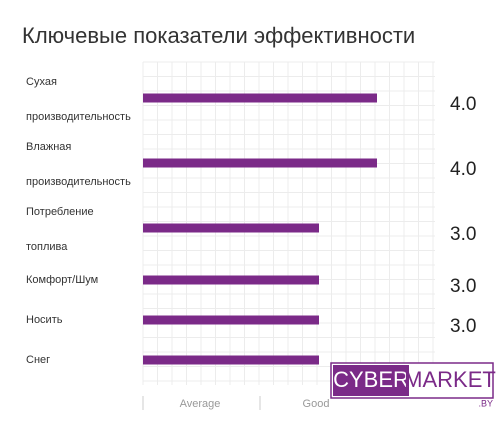 The width and height of the screenshot is (504, 432). I want to click on category-label-line: Влажная, so click(48, 147).